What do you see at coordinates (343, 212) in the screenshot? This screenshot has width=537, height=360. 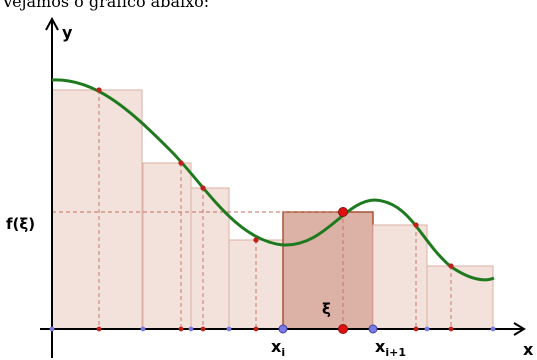 I see `f-xi-point` at bounding box center [343, 212].